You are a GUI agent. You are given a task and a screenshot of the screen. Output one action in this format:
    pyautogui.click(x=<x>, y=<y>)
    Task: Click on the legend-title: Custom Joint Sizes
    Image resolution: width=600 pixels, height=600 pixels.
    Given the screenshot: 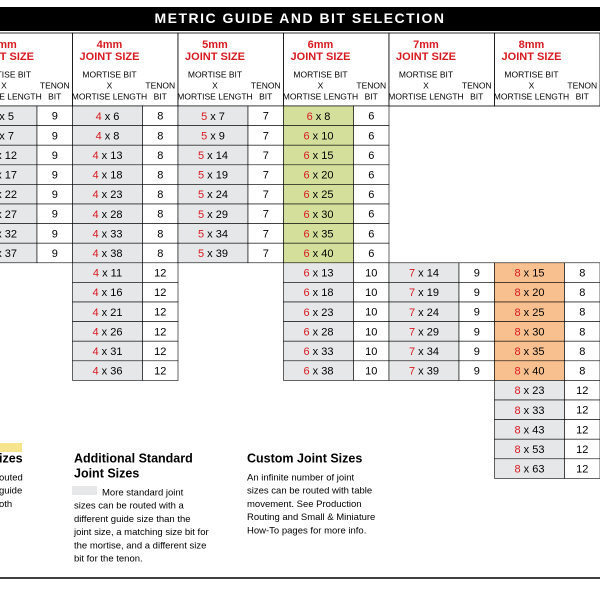 What is the action you would take?
    pyautogui.click(x=304, y=458)
    